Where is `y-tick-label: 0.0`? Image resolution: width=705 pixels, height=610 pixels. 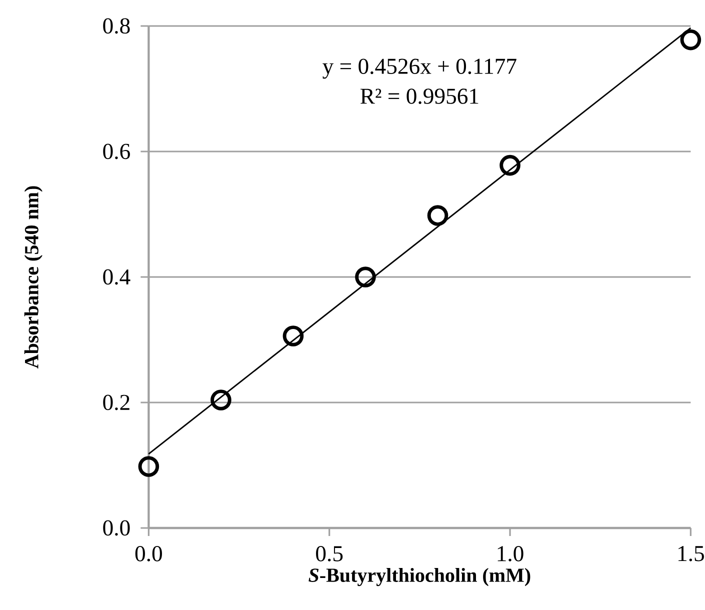 y-tick-label: 0.0 is located at coordinates (116, 528).